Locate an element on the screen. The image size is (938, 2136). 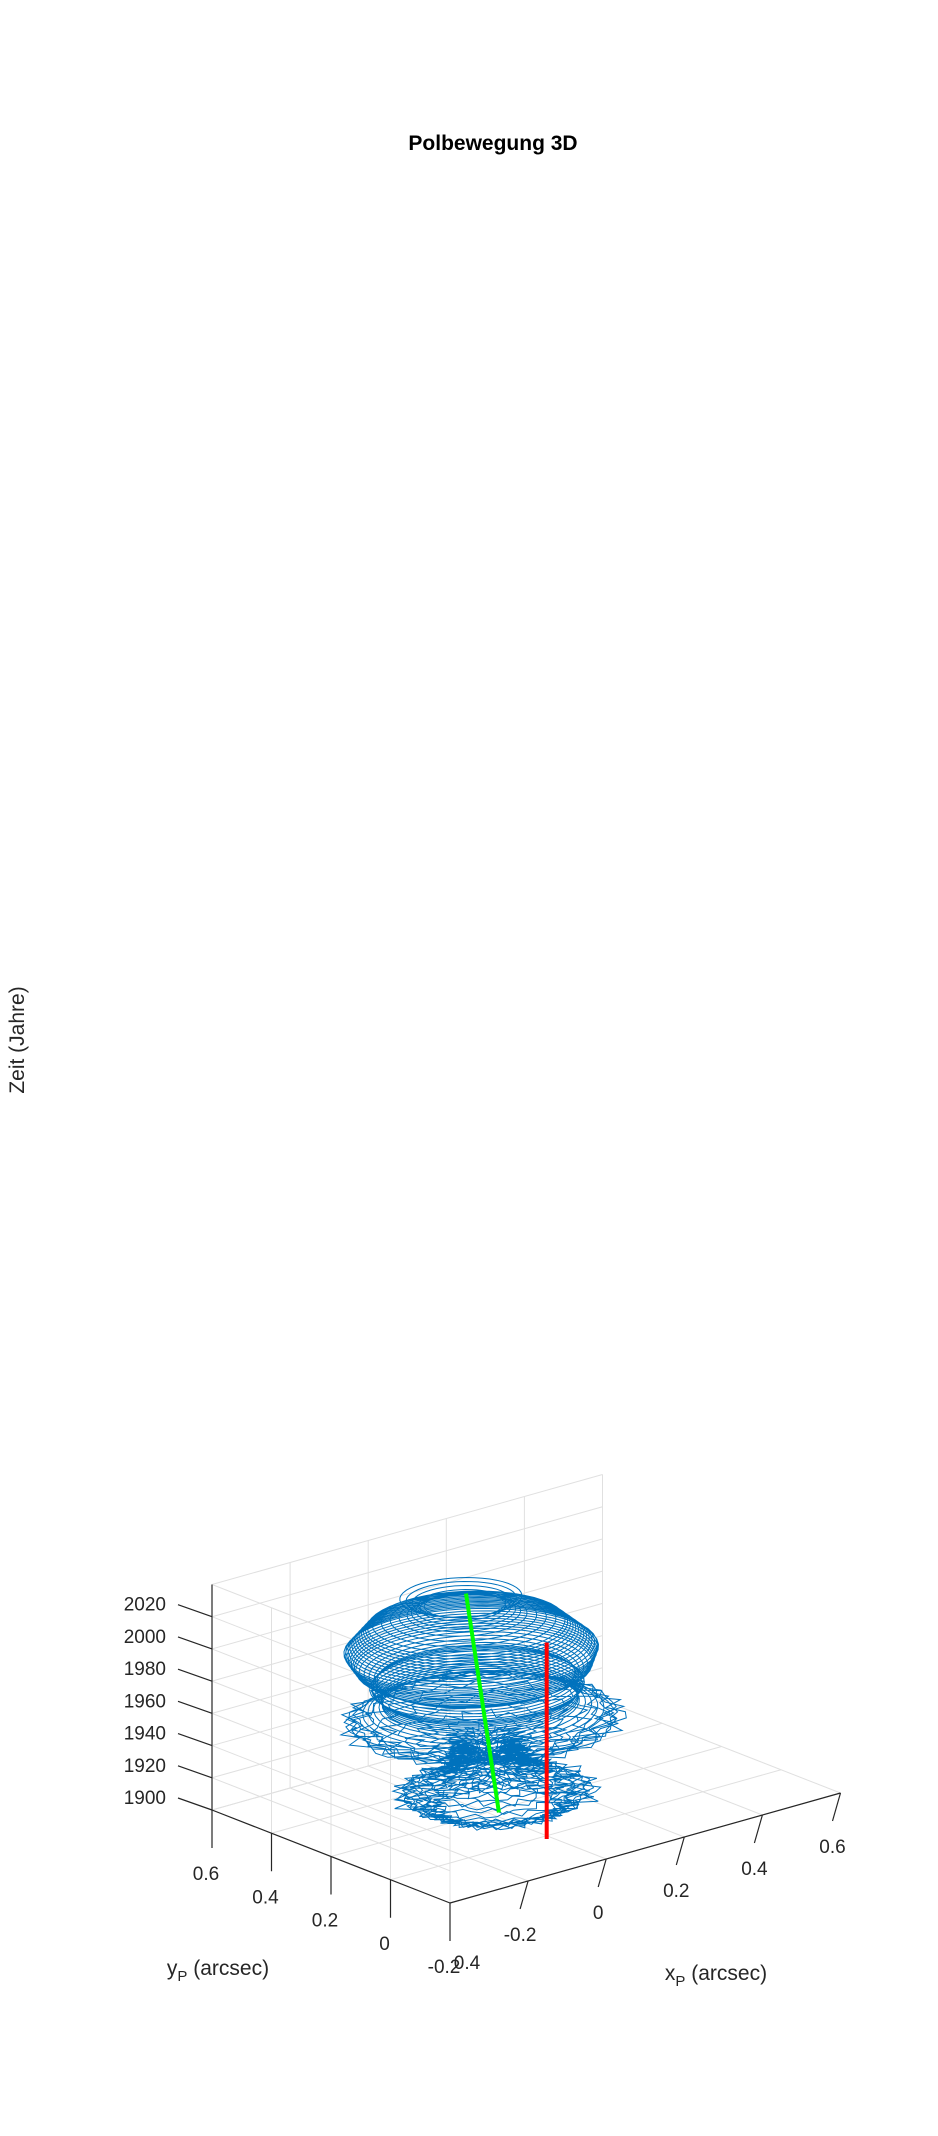
x-axis-label-base: x is located at coordinates (670, 1973).